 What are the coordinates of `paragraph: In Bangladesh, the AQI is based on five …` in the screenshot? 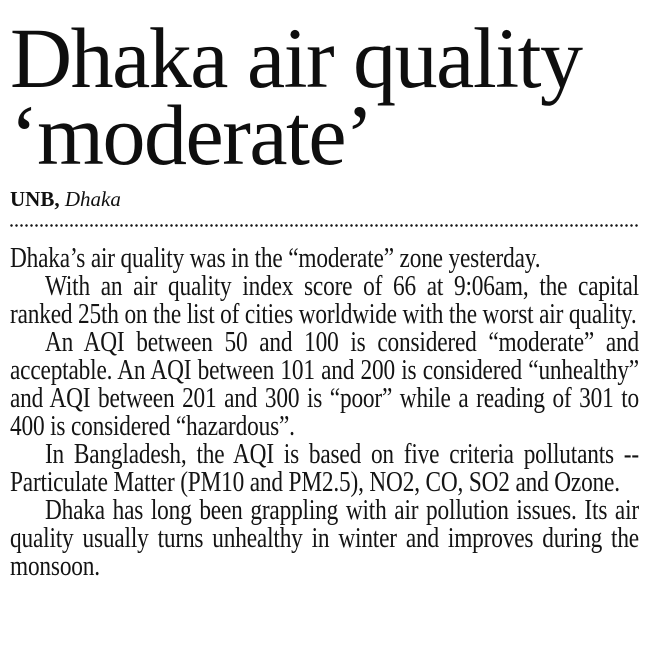 It's located at (324, 468).